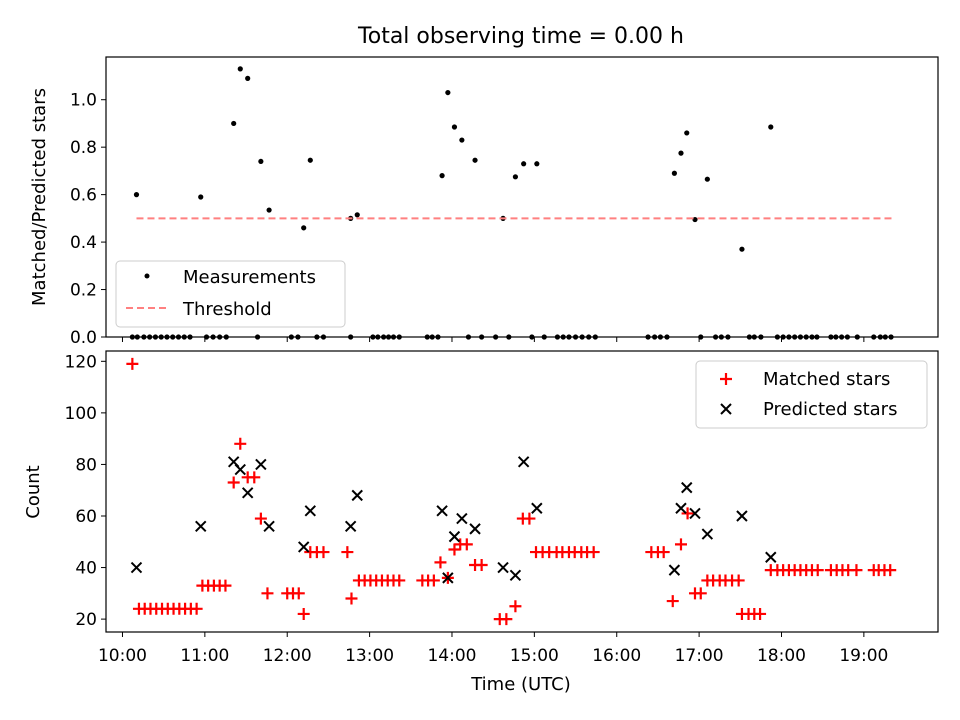 The height and width of the screenshot is (720, 960). What do you see at coordinates (83, 101) in the screenshot?
I see `ratio-ytick-label: 1.0` at bounding box center [83, 101].